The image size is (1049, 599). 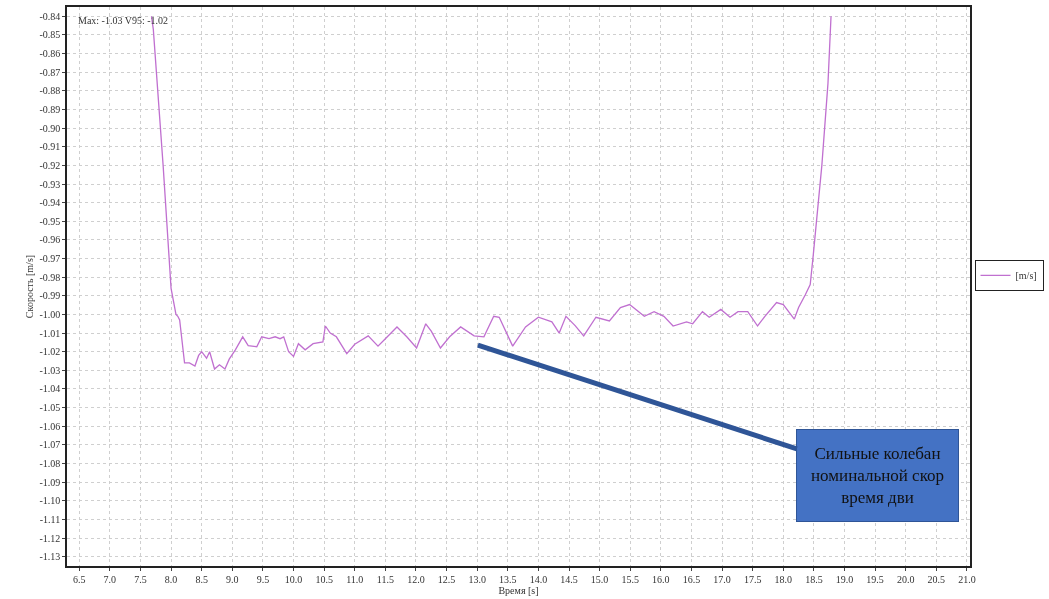 I want to click on y-tick-label: -0.87, so click(x=50, y=72).